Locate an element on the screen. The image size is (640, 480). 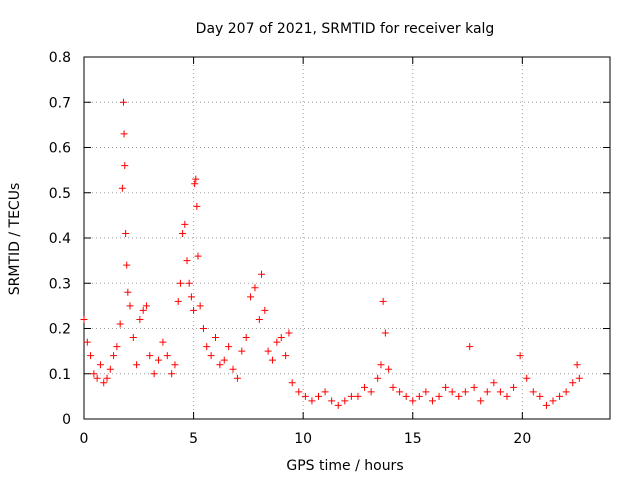
x-tick-label: 0 is located at coordinates (84, 439).